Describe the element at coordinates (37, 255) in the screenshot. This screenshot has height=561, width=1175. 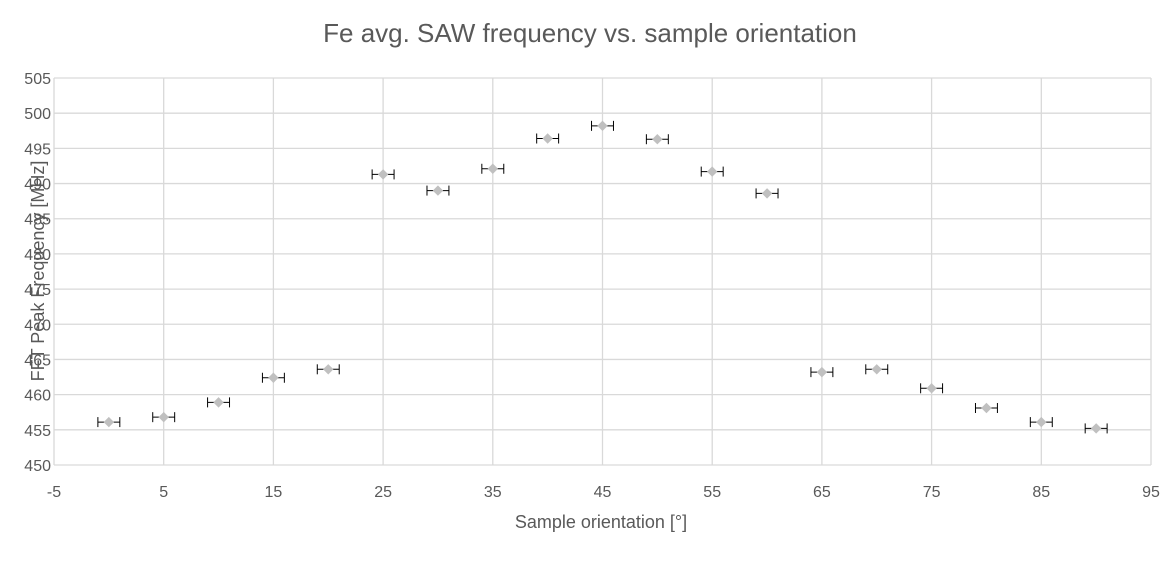
I see `y-tick-label: 480` at that location.